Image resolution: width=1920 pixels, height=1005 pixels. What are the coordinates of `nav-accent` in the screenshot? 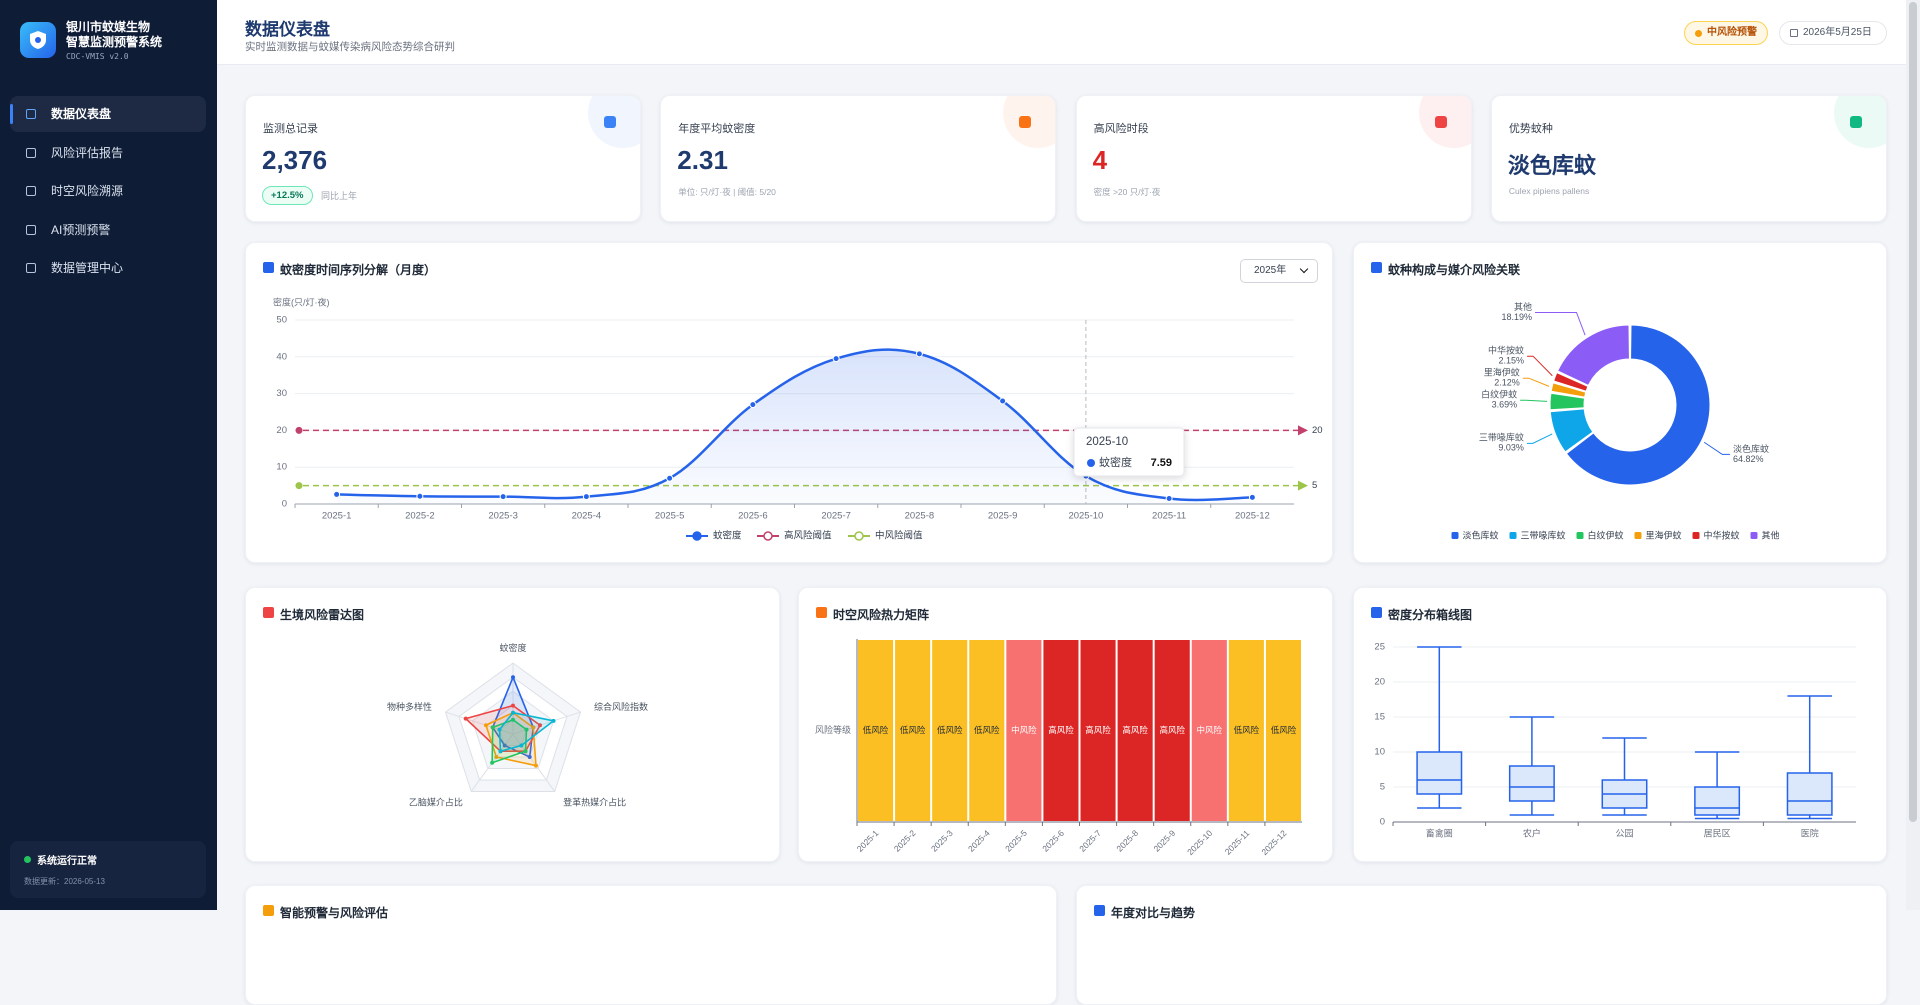 It's located at (11, 114).